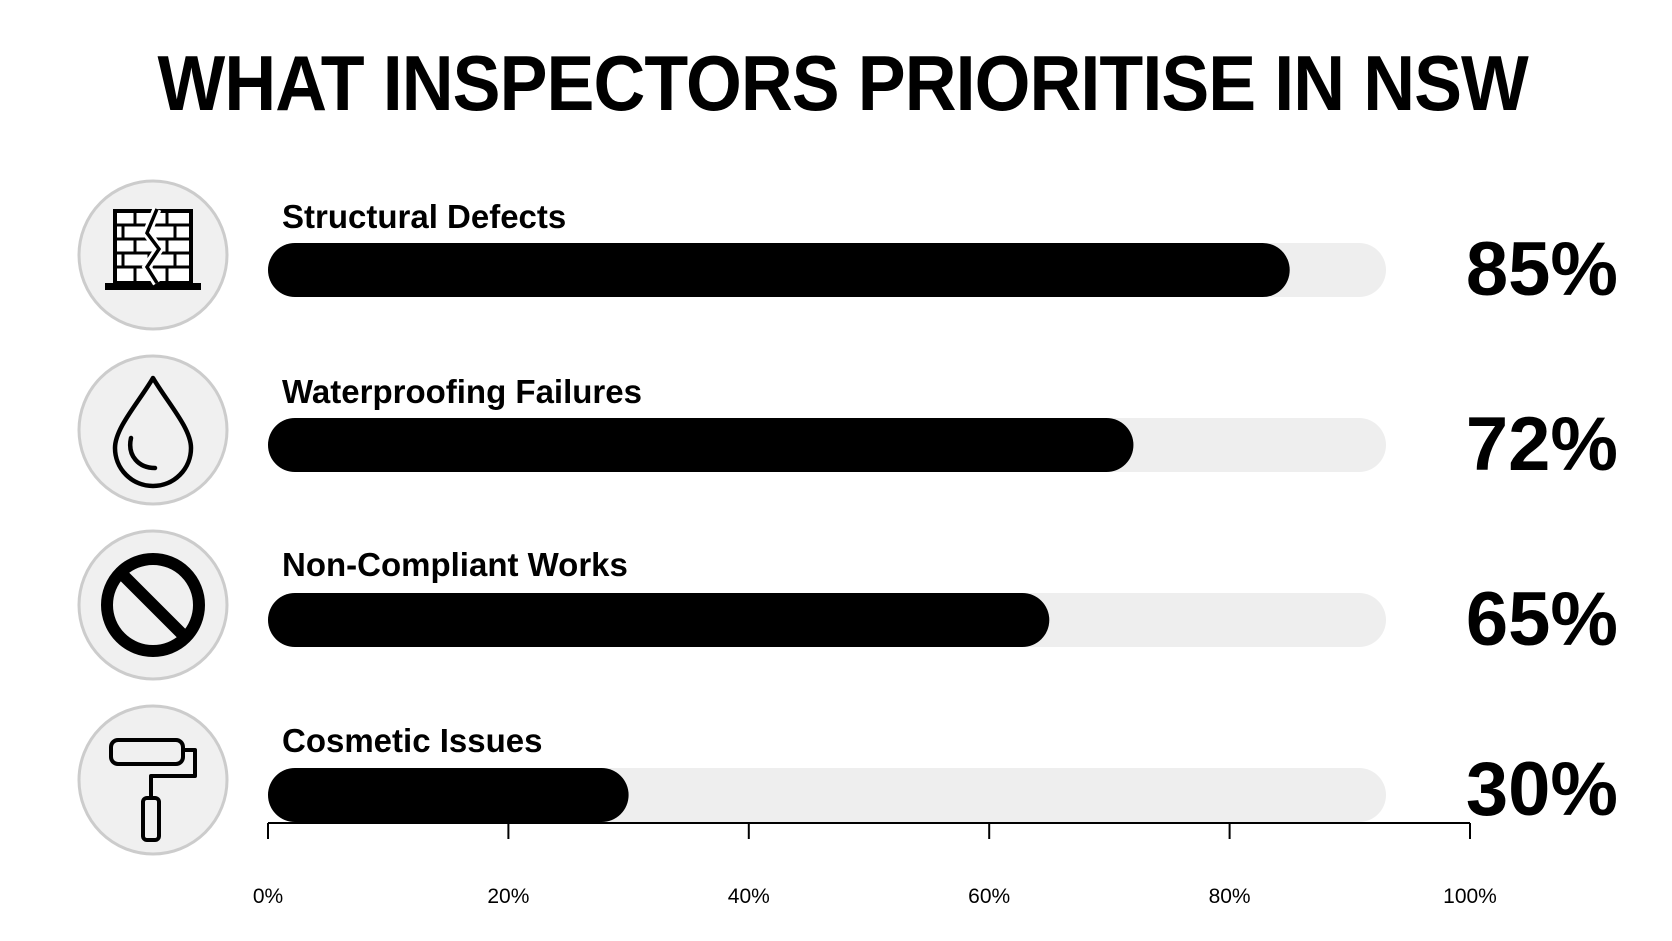  What do you see at coordinates (843, 83) in the screenshot?
I see `chart-title: WHAT INSPECTORS PRIORITISE IN NSW` at bounding box center [843, 83].